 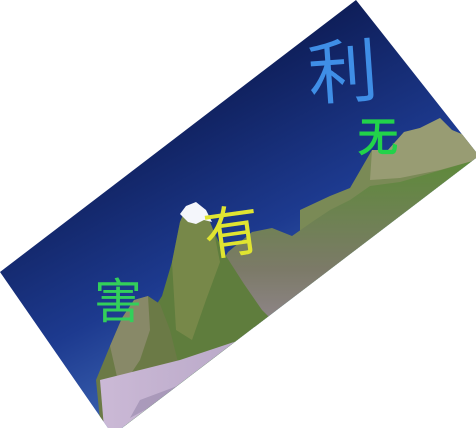 What do you see at coordinates (232, 233) in the screenshot?
I see `label-you: 有` at bounding box center [232, 233].